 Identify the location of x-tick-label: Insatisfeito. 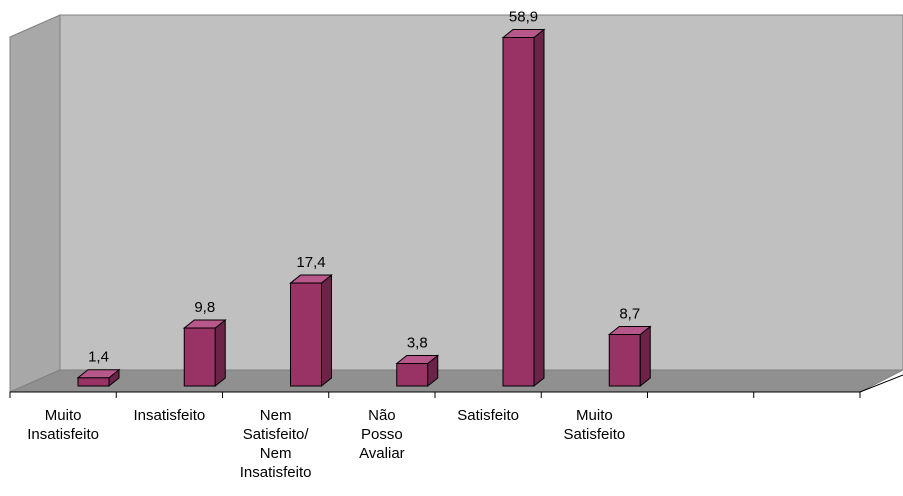
(170, 415).